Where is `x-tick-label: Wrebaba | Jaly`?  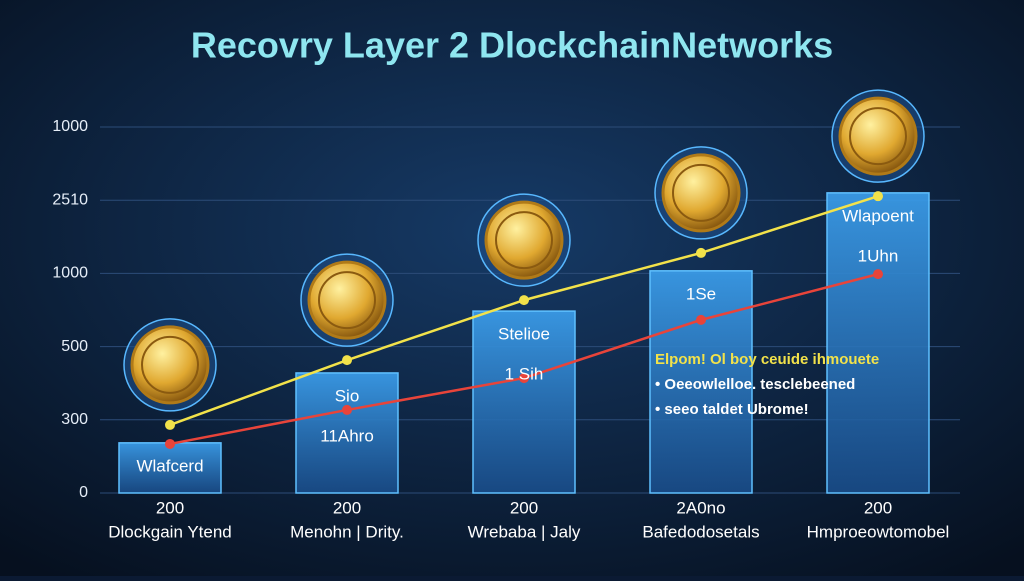
x-tick-label: Wrebaba | Jaly is located at coordinates (524, 531).